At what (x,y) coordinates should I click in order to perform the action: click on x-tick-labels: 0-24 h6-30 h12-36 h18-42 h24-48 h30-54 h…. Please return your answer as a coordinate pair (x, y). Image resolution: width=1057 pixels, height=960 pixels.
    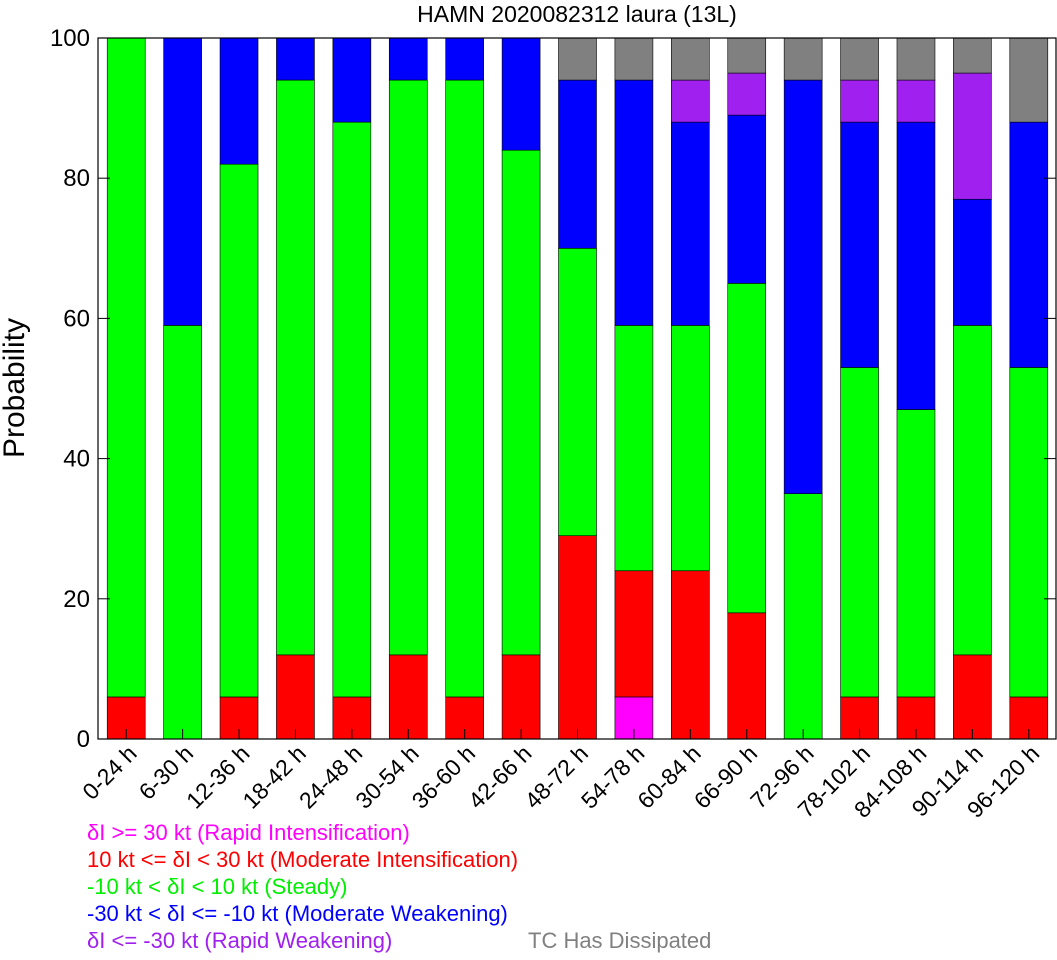
    Looking at the image, I should click on (560, 781).